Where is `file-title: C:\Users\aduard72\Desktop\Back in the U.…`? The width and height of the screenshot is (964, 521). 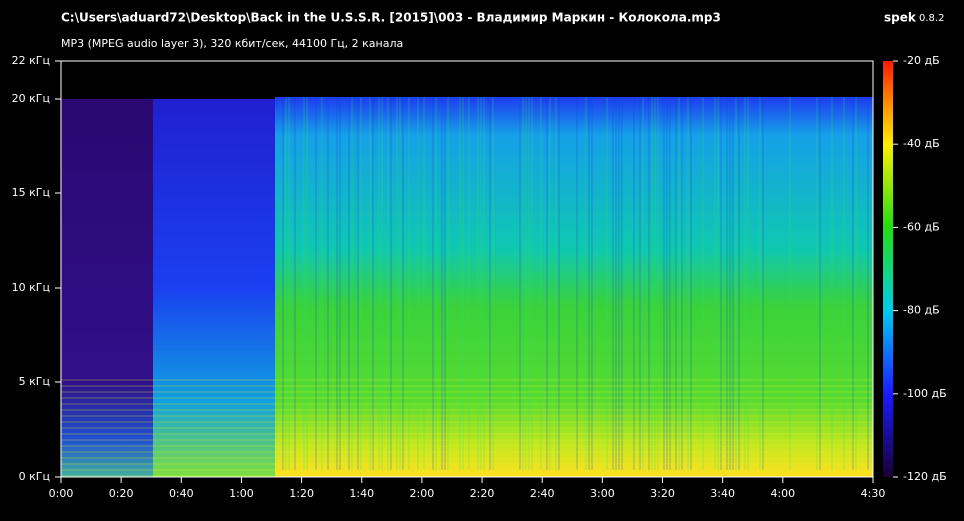
file-title: C:\Users\aduard72\Desktop\Back in the U.… is located at coordinates (391, 18).